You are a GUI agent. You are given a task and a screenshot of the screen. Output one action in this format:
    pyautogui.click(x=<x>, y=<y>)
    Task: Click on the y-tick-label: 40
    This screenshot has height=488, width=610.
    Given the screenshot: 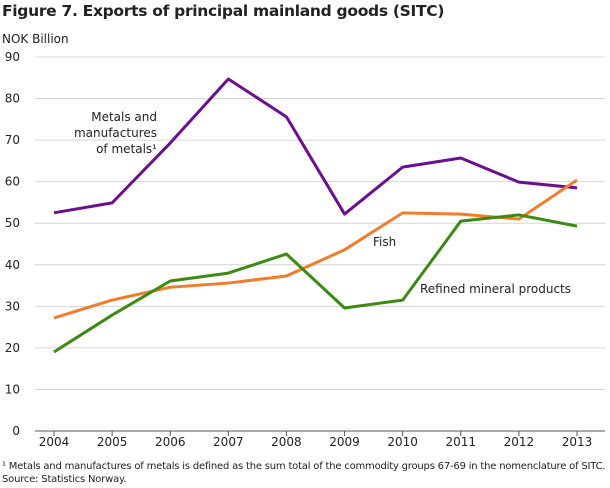 What is the action you would take?
    pyautogui.click(x=12, y=265)
    